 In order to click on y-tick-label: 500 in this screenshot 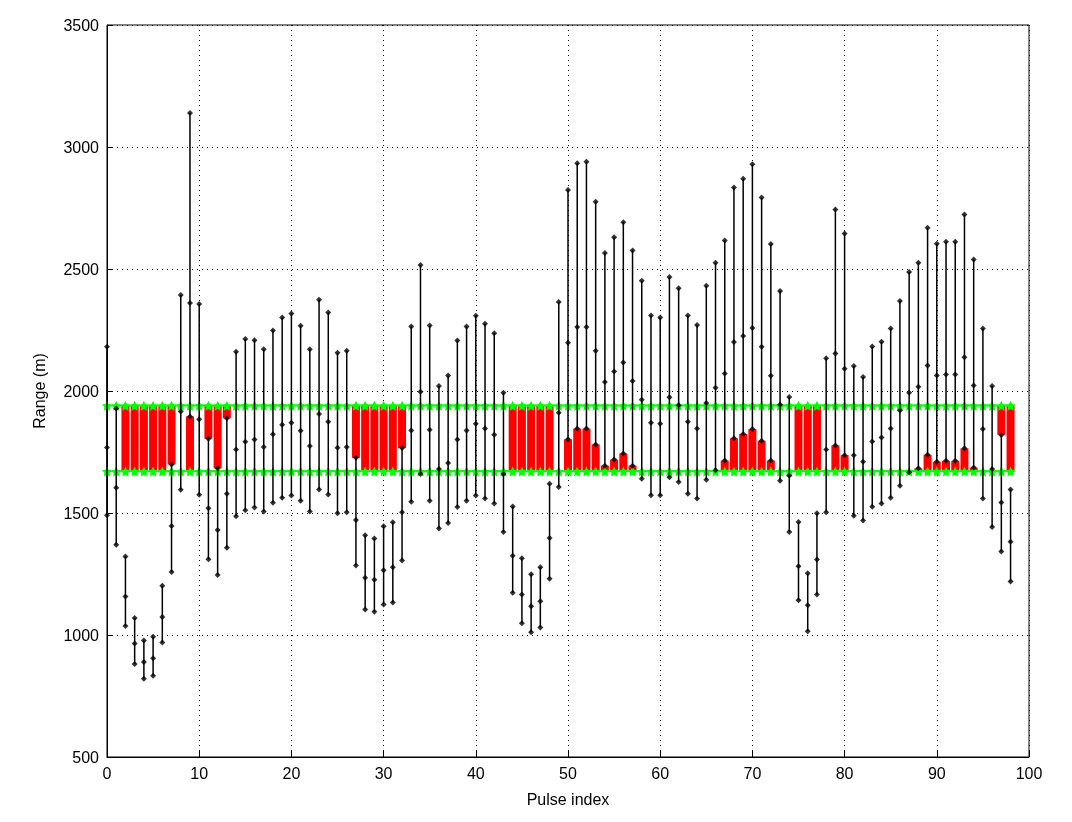, I will do `click(86, 757)`.